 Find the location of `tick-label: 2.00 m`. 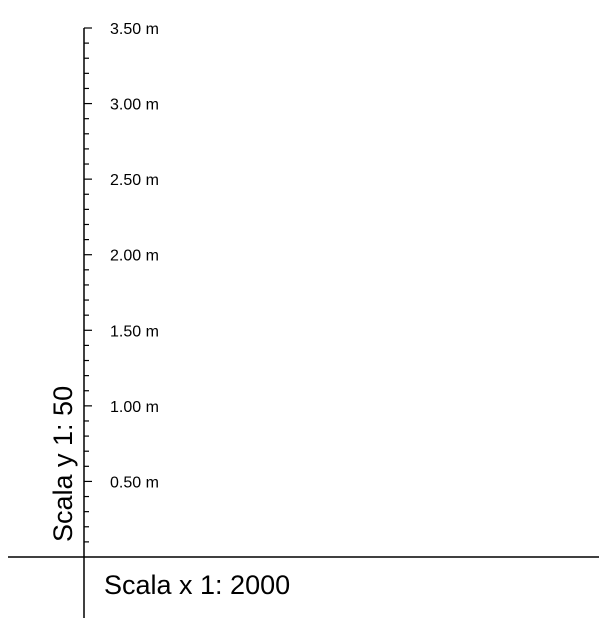

tick-label: 2.00 m is located at coordinates (134, 256).